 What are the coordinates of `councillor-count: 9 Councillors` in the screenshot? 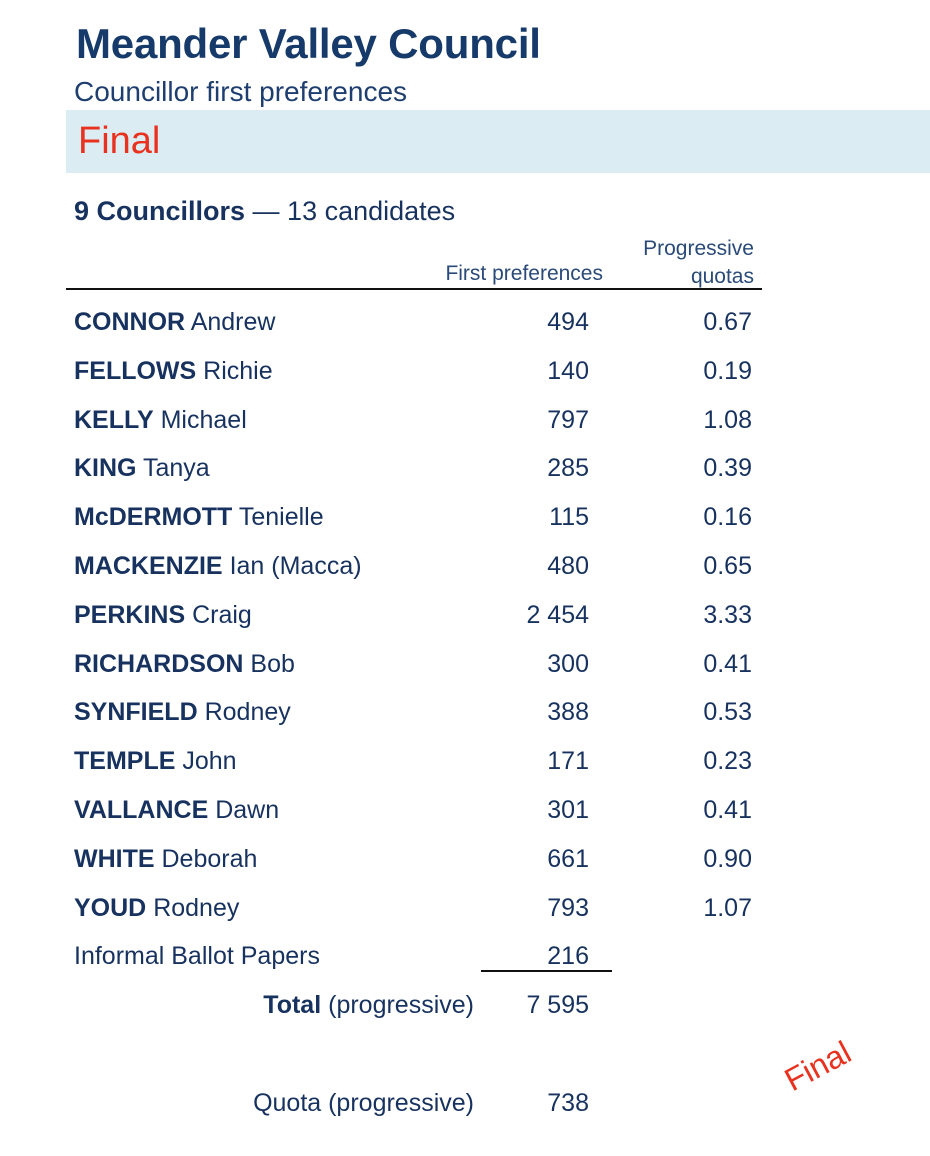 It's located at (160, 211).